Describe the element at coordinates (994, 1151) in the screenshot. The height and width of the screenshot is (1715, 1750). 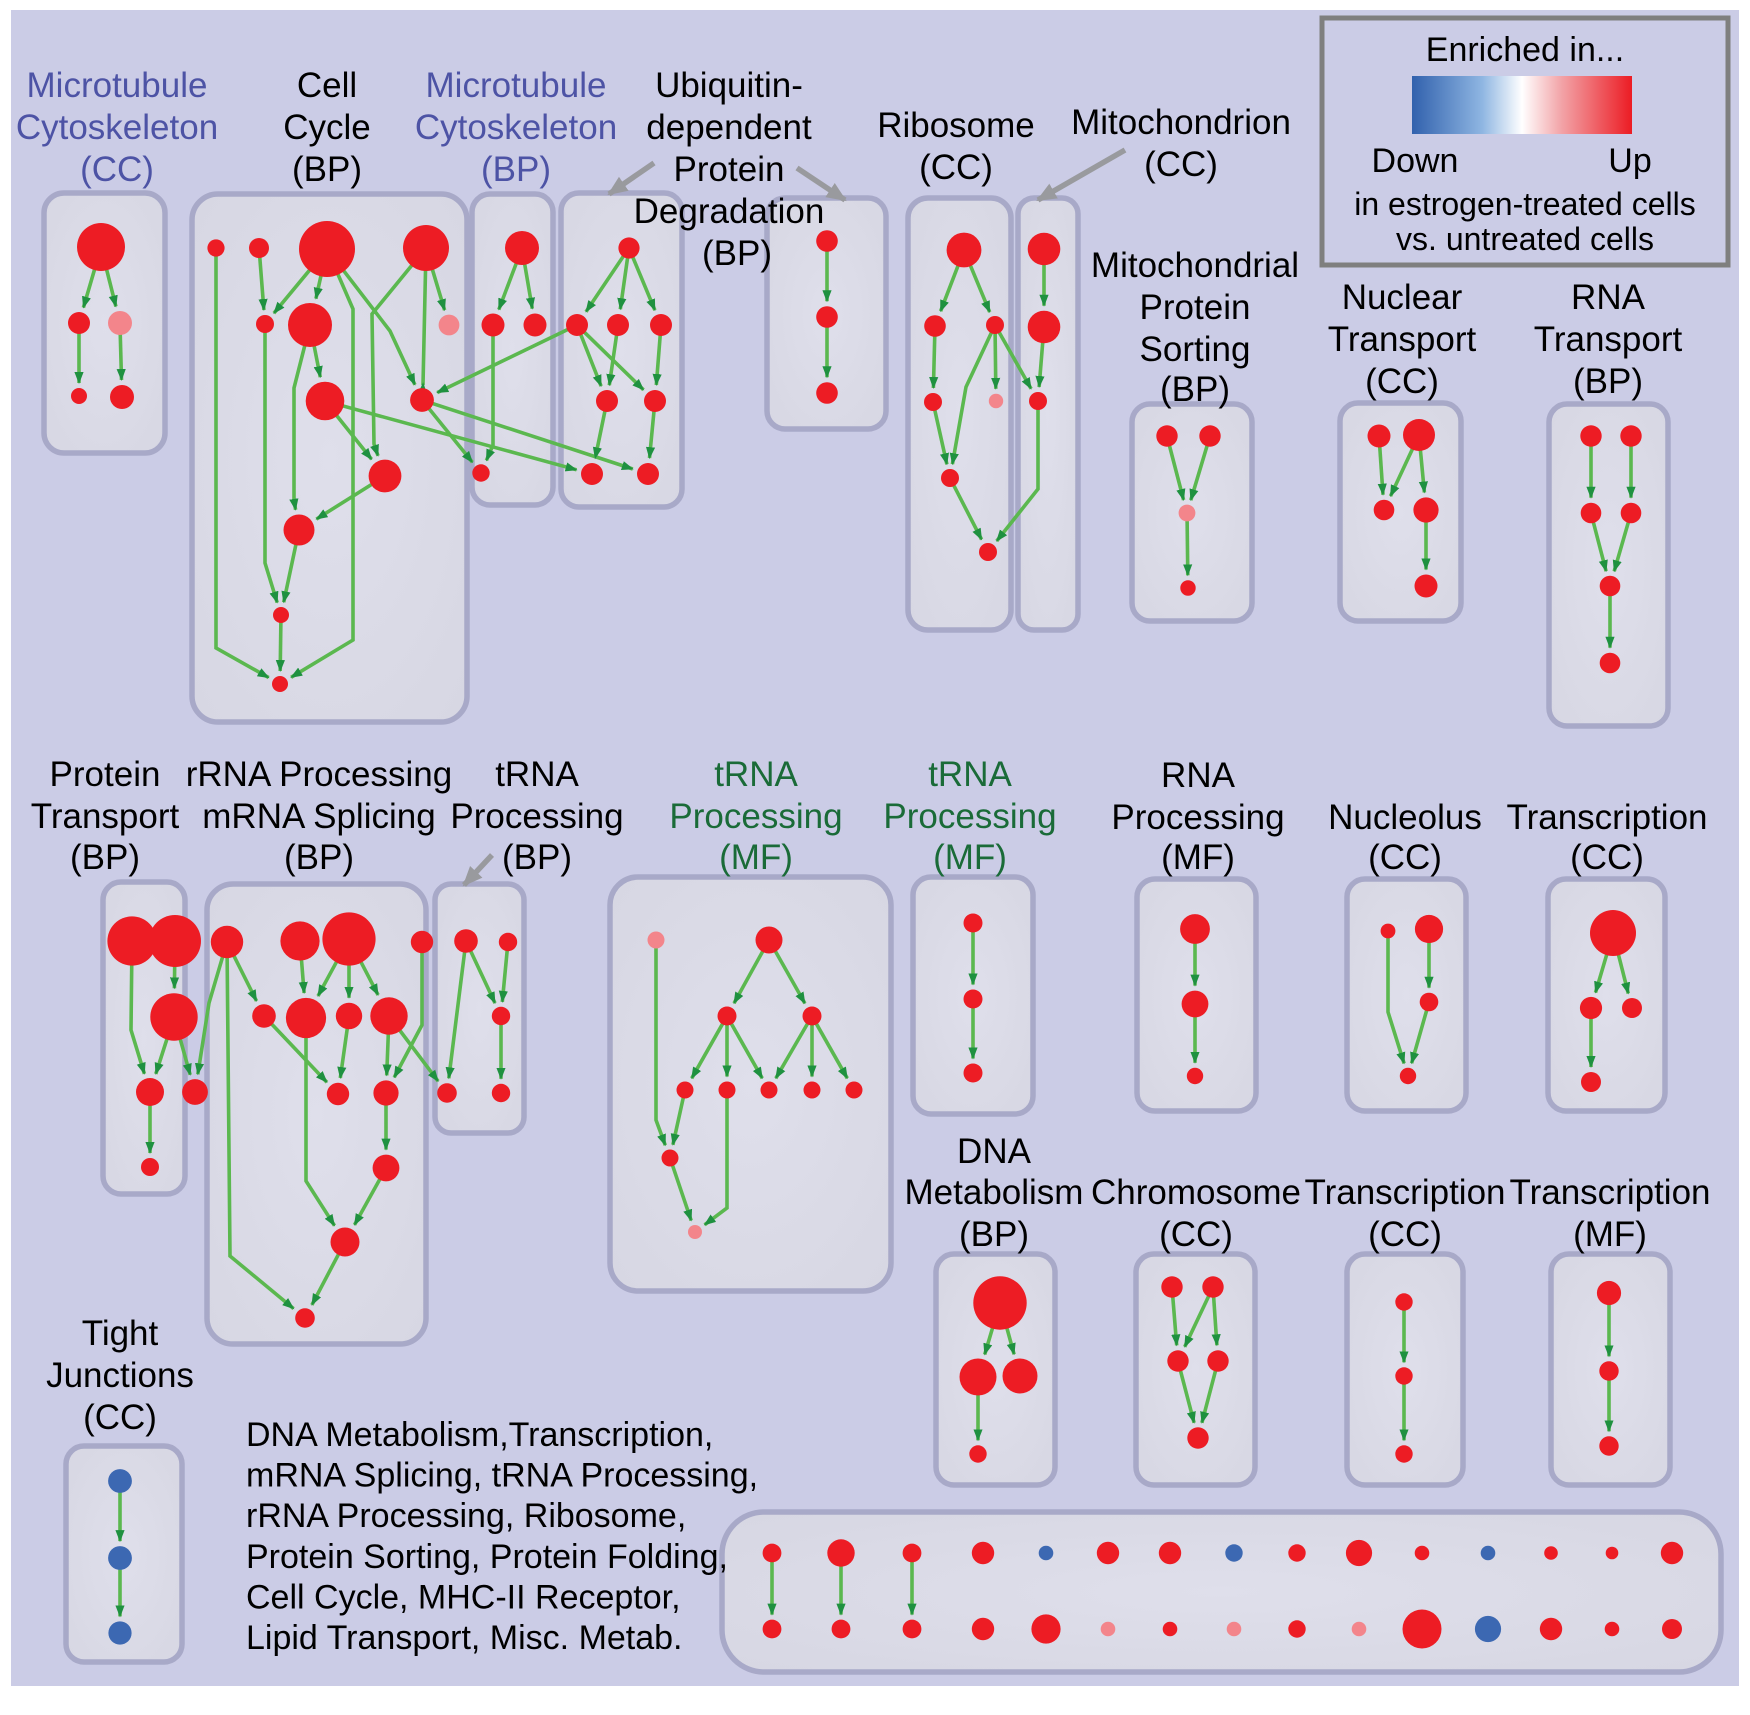
I see `svg-text: DNA` at that location.